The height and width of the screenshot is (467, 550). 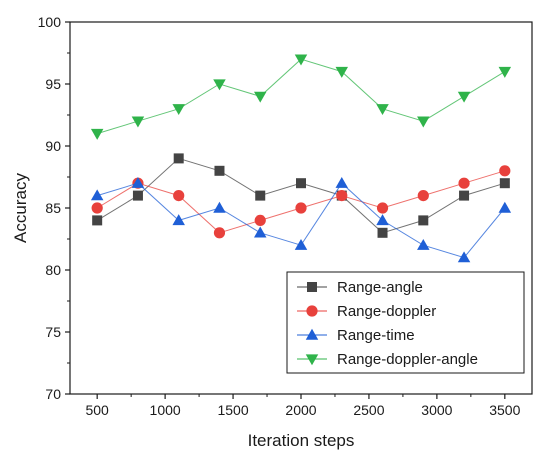 What do you see at coordinates (50, 22) in the screenshot?
I see `y-tick-label: 100` at bounding box center [50, 22].